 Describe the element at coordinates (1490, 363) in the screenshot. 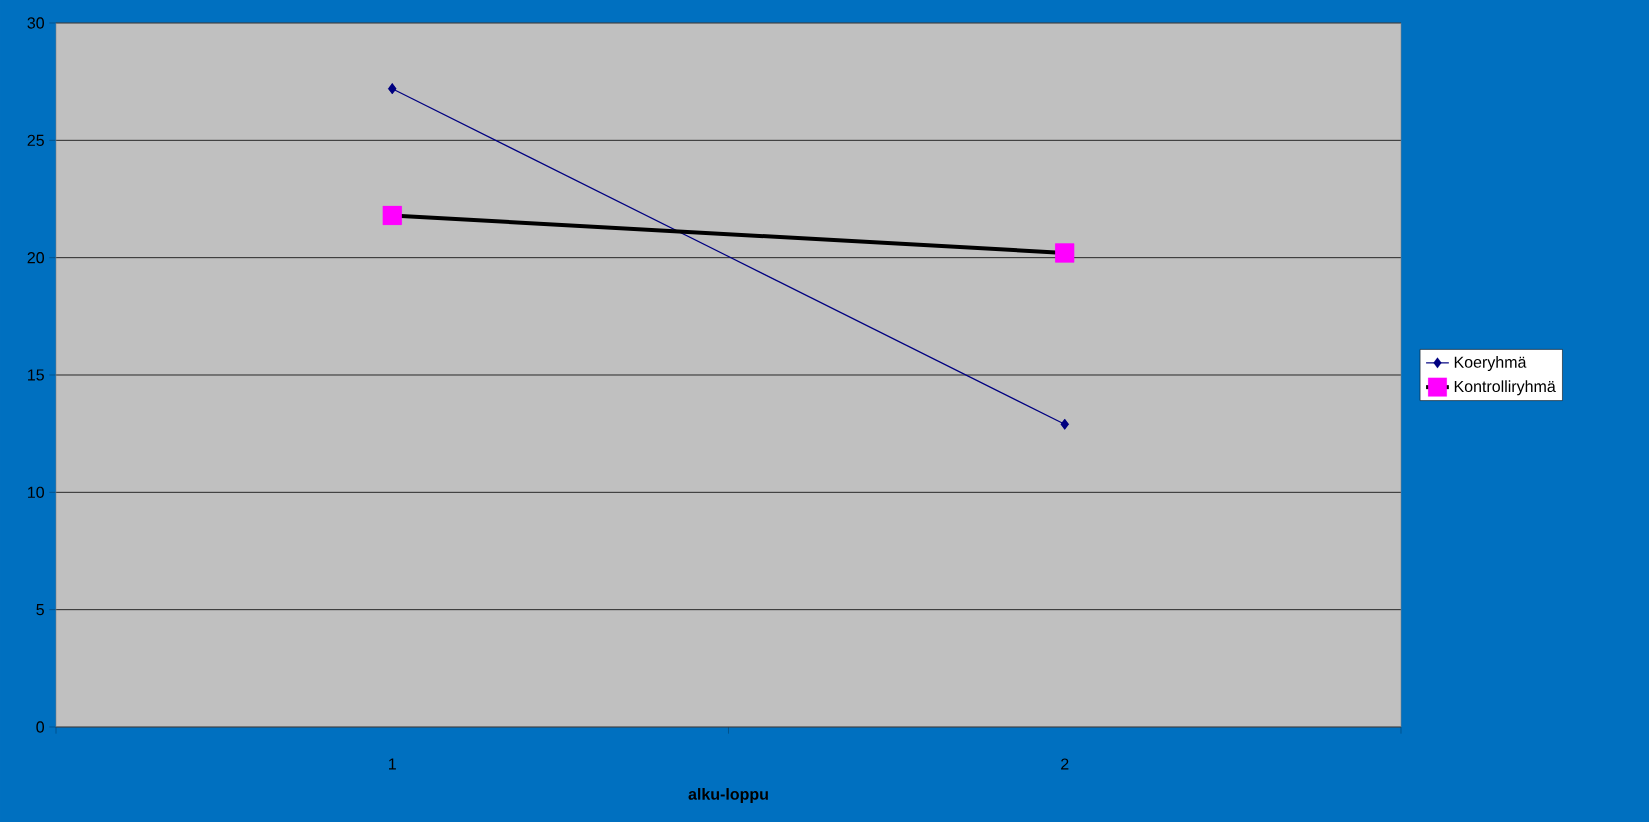

I see `legend-label: Koeryhmä` at that location.